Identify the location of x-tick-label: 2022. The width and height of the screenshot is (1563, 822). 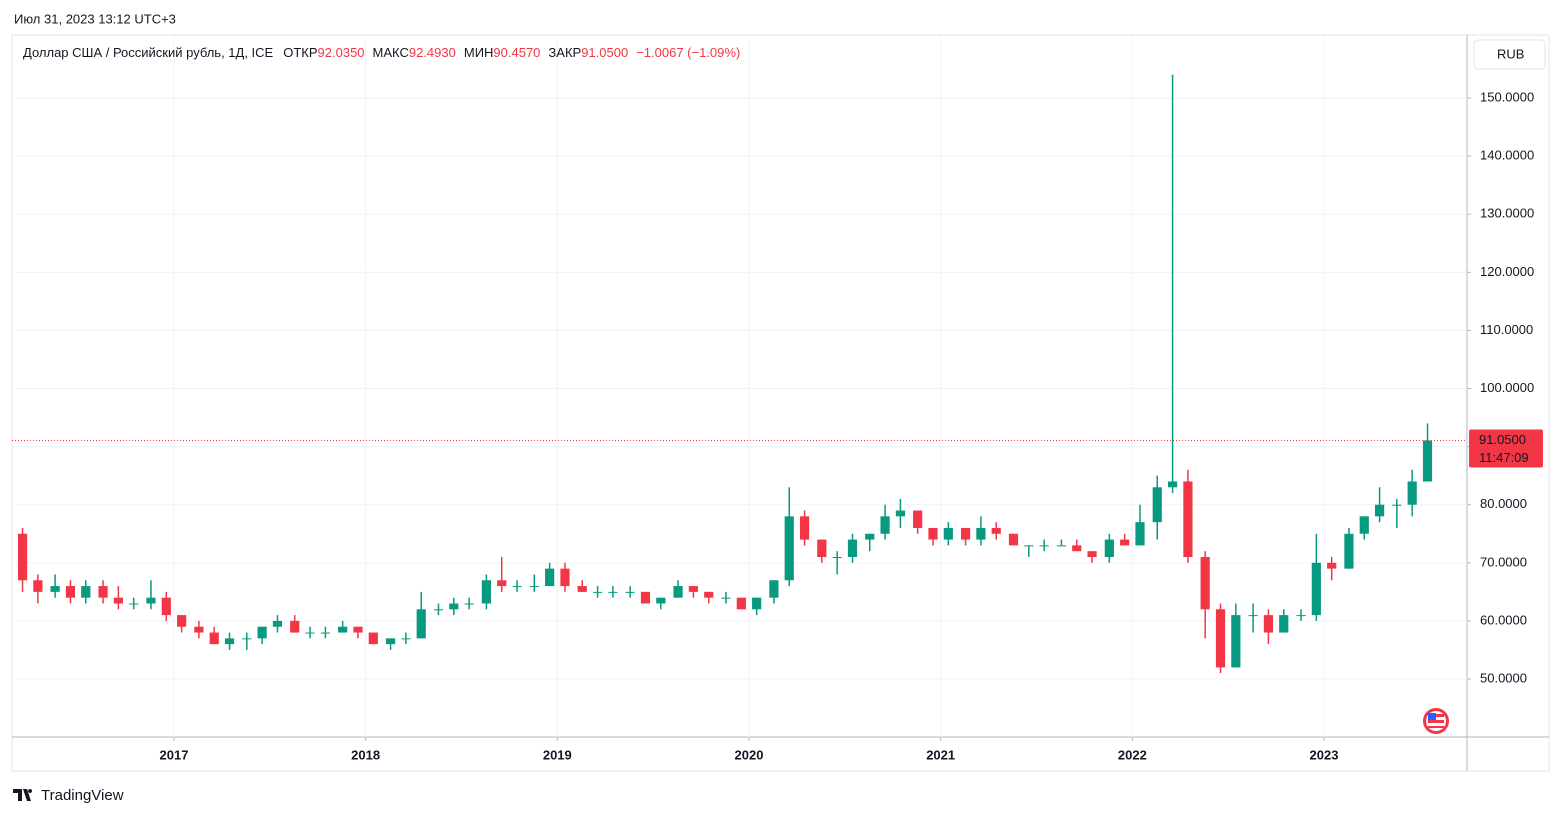
(1132, 754).